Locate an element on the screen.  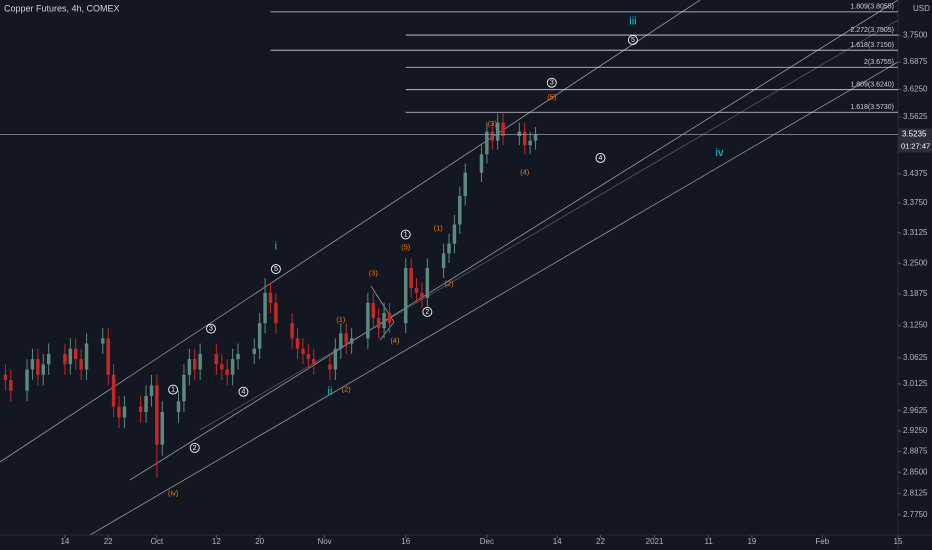
wave-label: (iv) is located at coordinates (173, 493).